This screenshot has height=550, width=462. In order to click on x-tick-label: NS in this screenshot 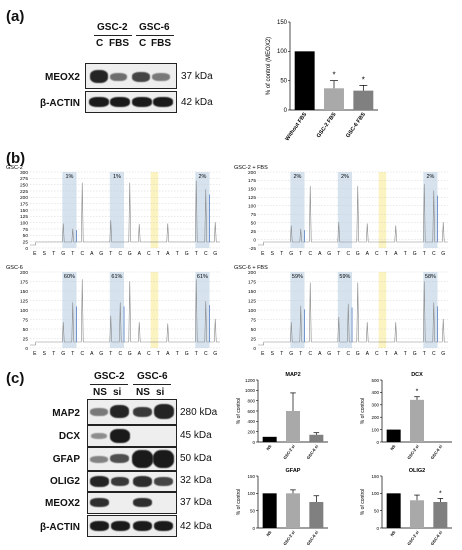, I will do `click(392, 533)`.